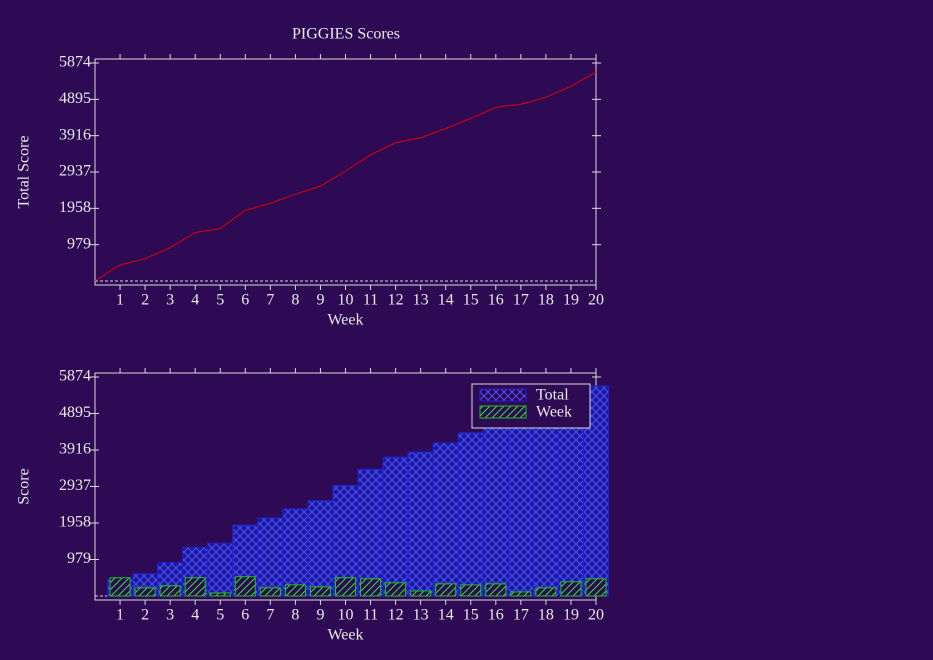 This screenshot has height=660, width=933. What do you see at coordinates (346, 34) in the screenshot?
I see `chart-title: PIGGIES Scores` at bounding box center [346, 34].